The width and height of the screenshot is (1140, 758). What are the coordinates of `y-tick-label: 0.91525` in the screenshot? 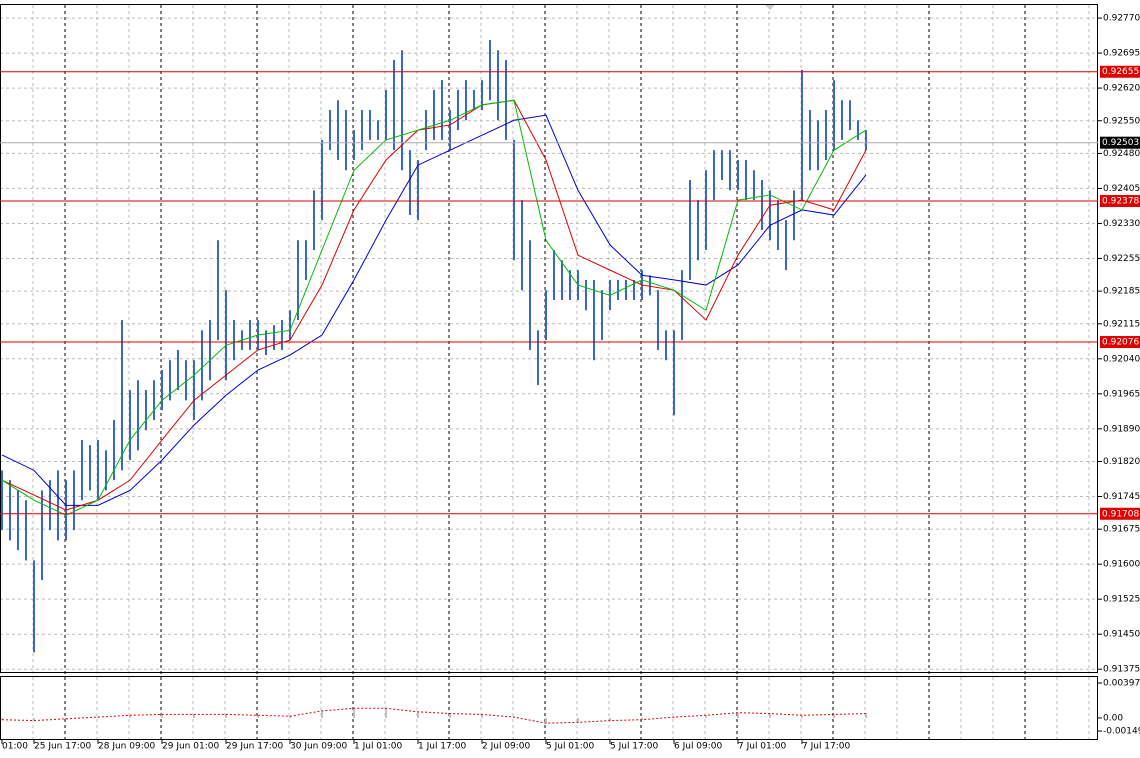 It's located at (1121, 600).